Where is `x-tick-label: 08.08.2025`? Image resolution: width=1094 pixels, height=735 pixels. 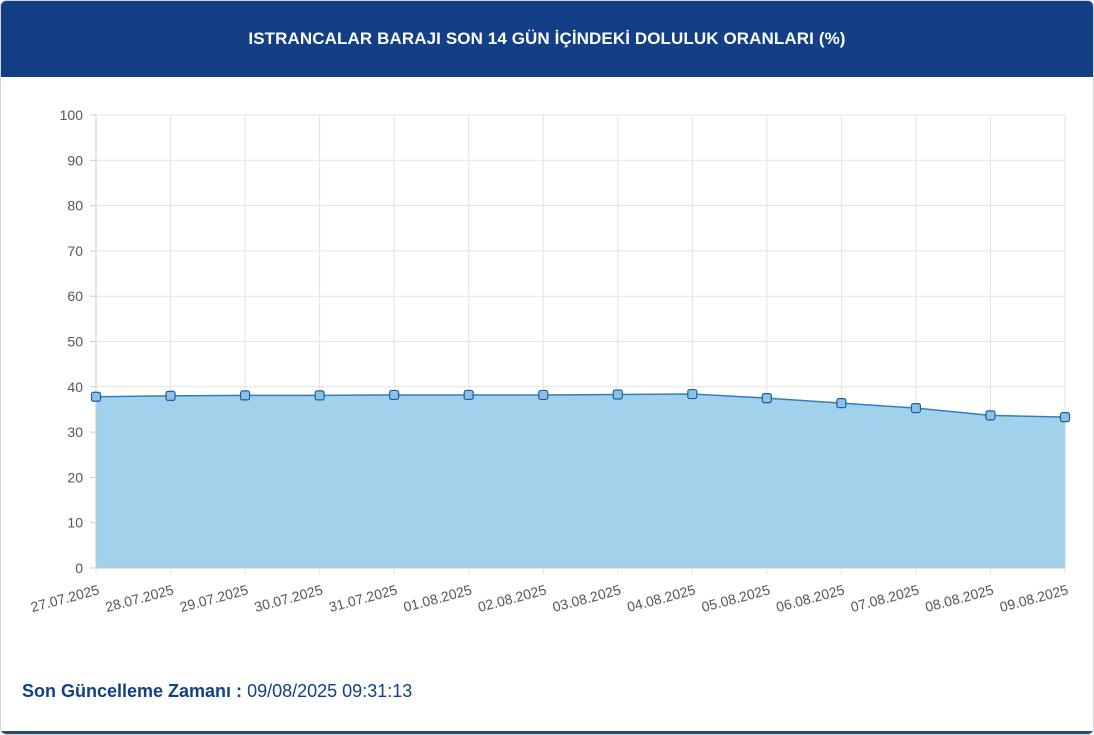
x-tick-label: 08.08.2025 is located at coordinates (959, 598).